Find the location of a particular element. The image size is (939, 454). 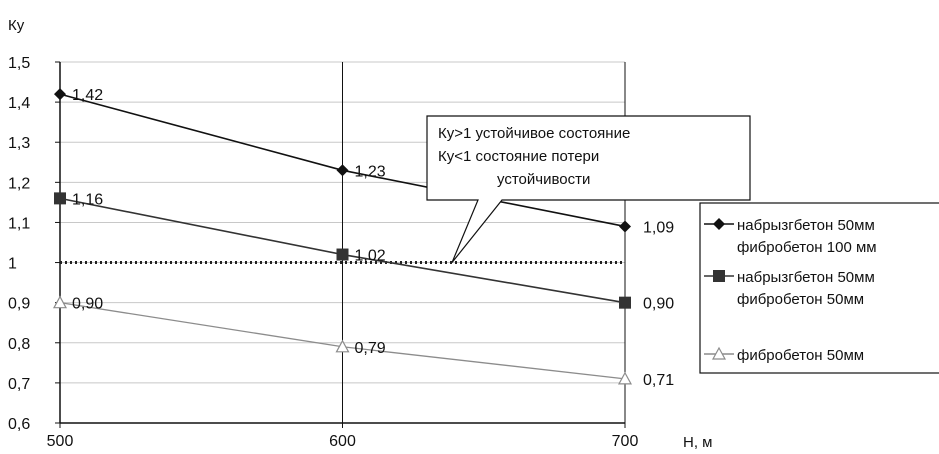

annotation-text: устойчивости is located at coordinates (543, 179).